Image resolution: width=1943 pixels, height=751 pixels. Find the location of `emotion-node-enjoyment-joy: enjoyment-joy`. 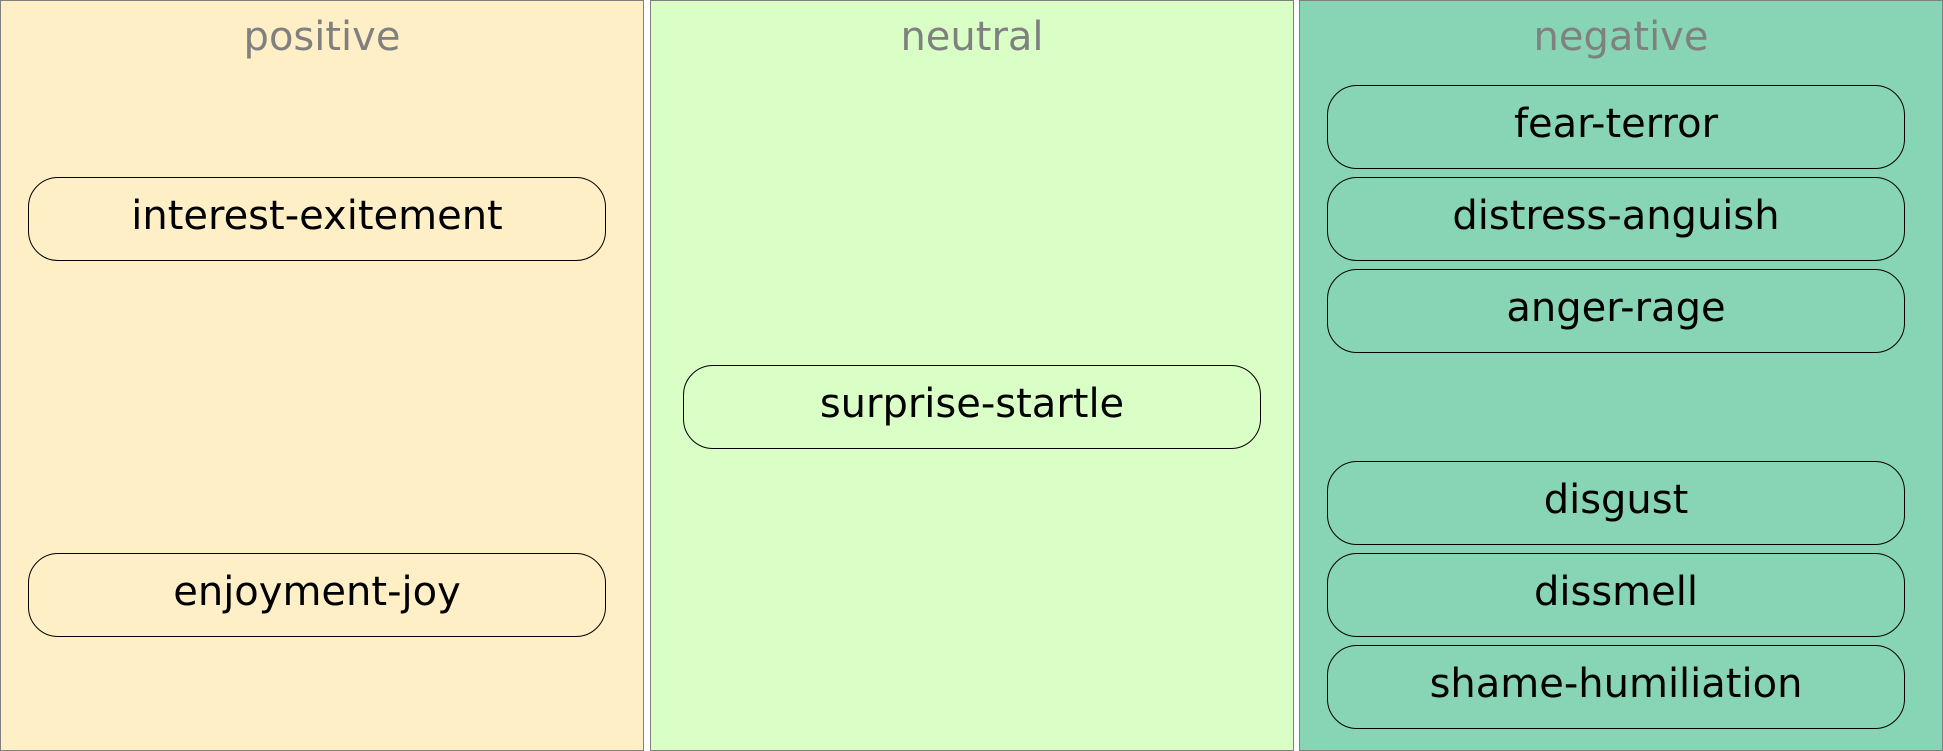

emotion-node-enjoyment-joy: enjoyment-joy is located at coordinates (317, 595).